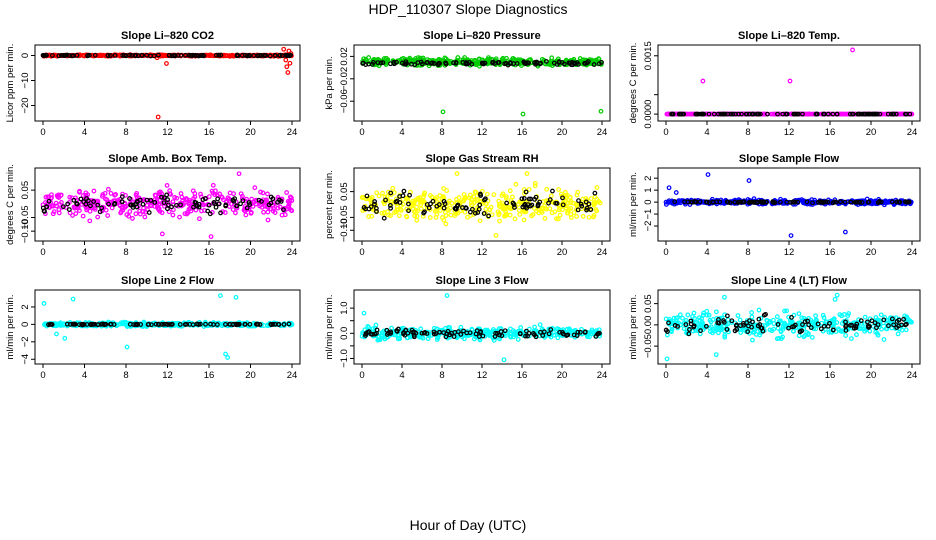  Describe the element at coordinates (125, 375) in the screenshot. I see `x-tick-label: 8` at that location.